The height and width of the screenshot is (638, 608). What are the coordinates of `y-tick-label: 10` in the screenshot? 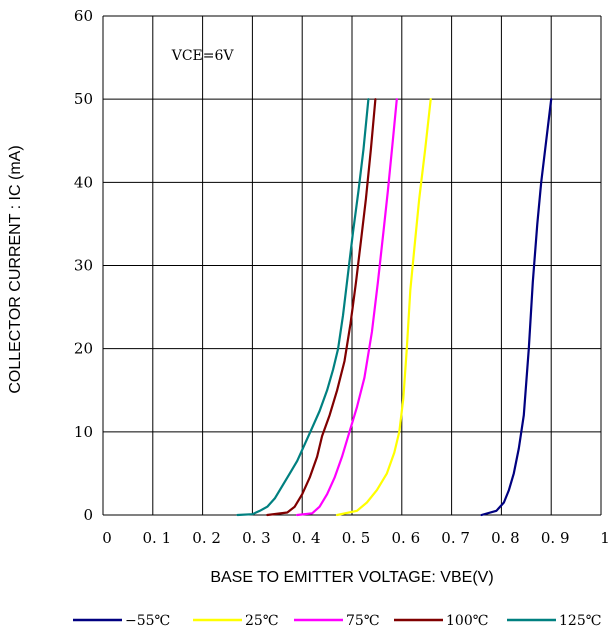 It's located at (83, 432).